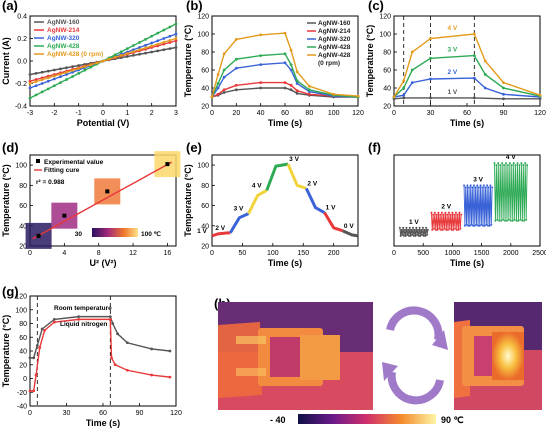  I want to click on x-tick-label: -2, so click(54, 113).